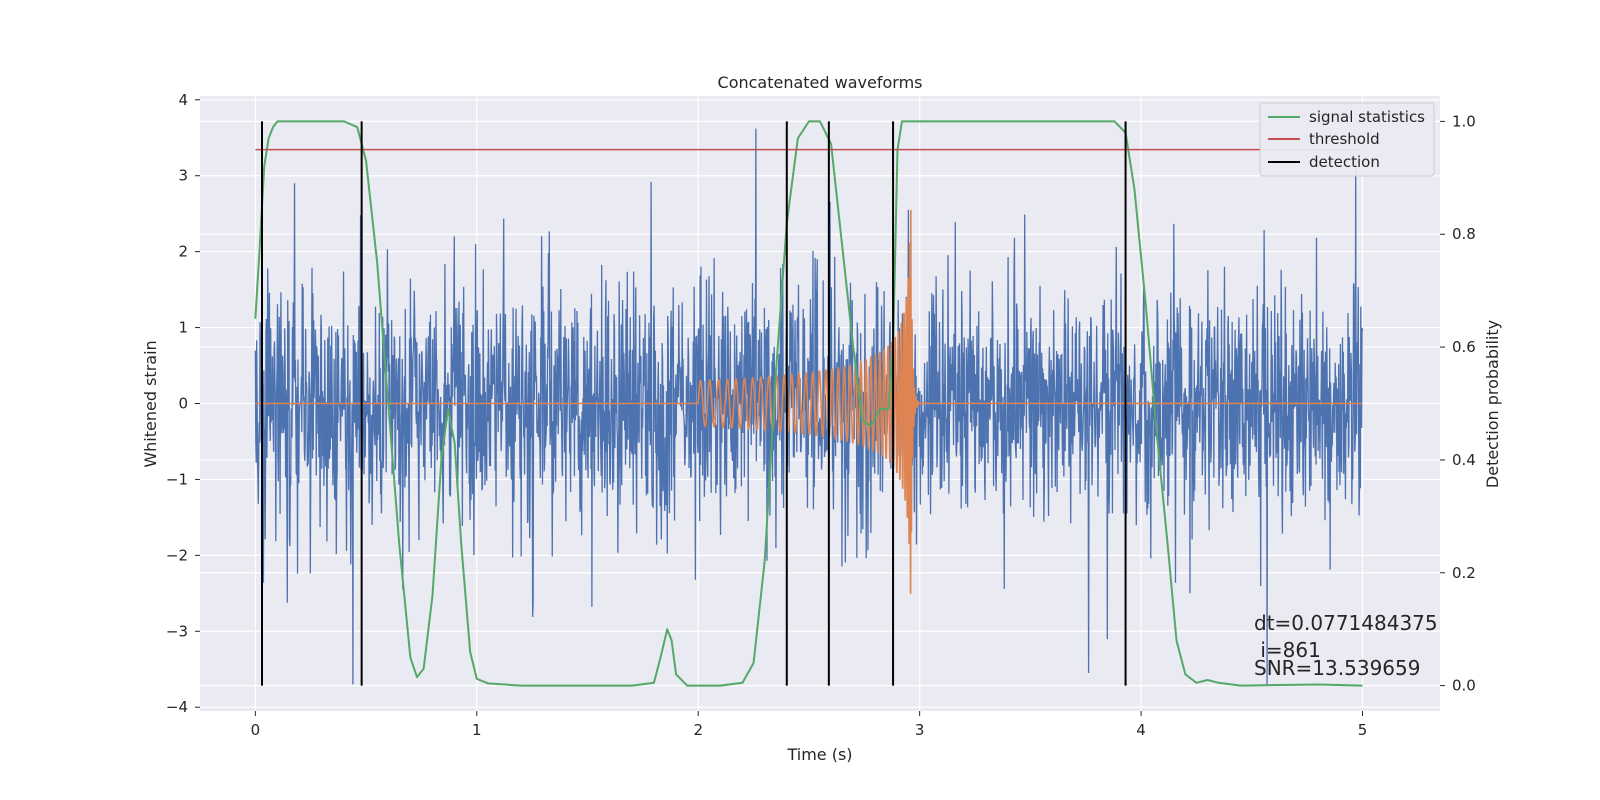 Image resolution: width=1600 pixels, height=800 pixels. What do you see at coordinates (183, 328) in the screenshot?
I see `y-tick-label: 1` at bounding box center [183, 328].